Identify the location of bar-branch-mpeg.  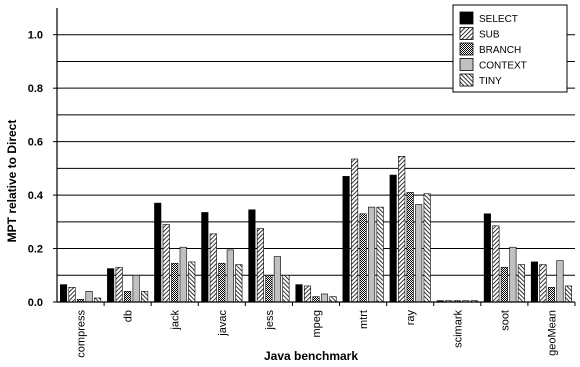
(316, 299).